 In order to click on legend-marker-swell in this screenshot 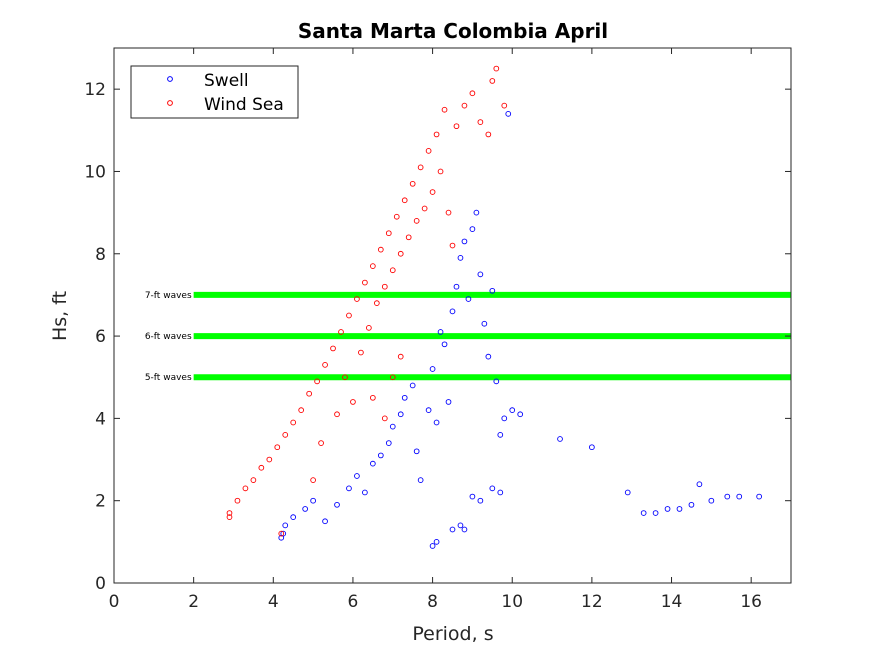, I will do `click(170, 79)`.